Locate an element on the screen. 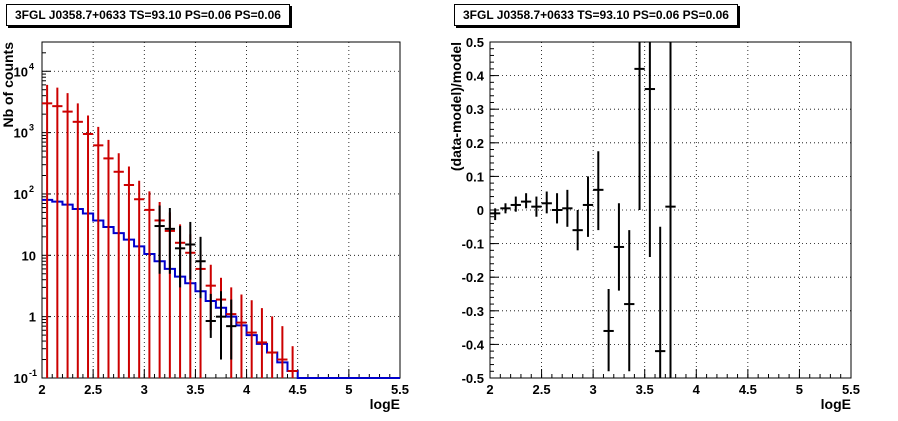 This screenshot has height=421, width=898. y-axis-label: (data-model)/model is located at coordinates (456, 106).